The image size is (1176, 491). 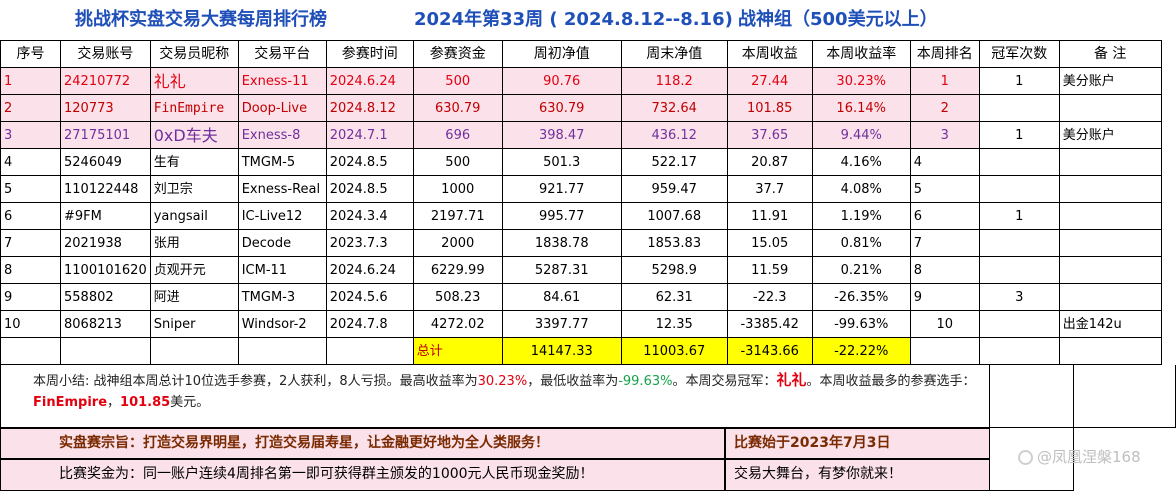 What do you see at coordinates (30, 297) in the screenshot?
I see `cell-no: 9` at bounding box center [30, 297].